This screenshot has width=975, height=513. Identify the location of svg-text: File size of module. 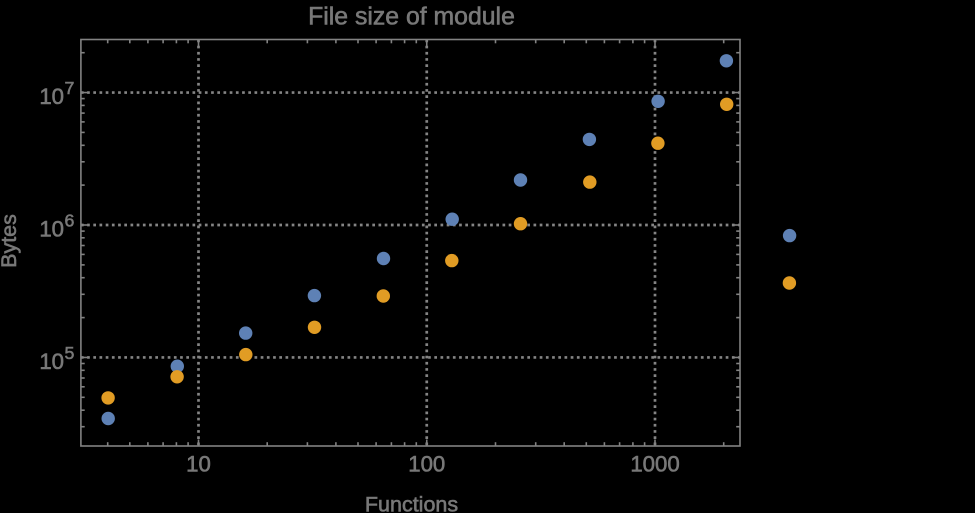
(411, 17).